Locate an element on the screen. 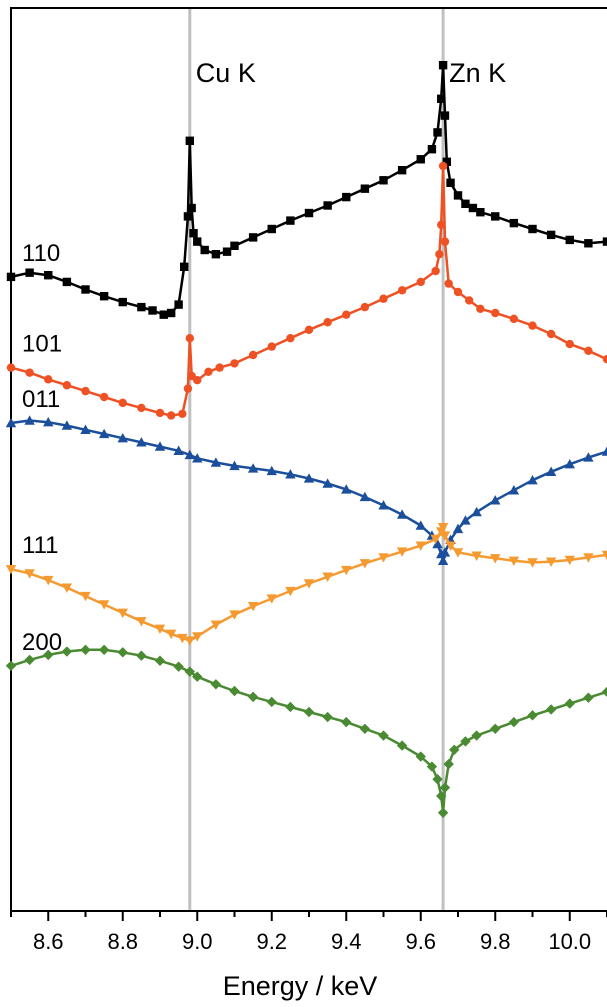 The width and height of the screenshot is (607, 1007). series-label-011: 011 is located at coordinates (41, 399).